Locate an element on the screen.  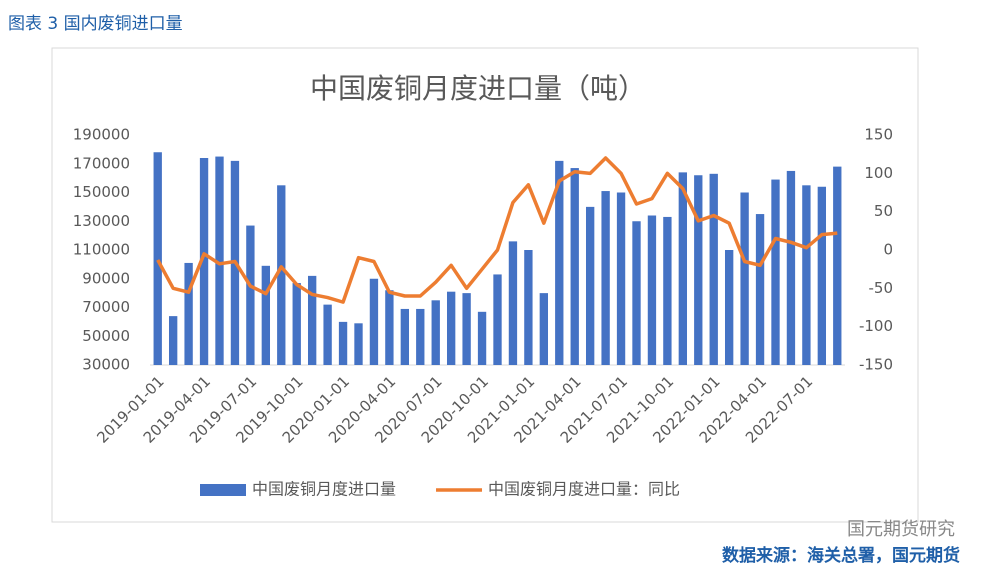
legend-label: 中国废铜月度进口量：同比 is located at coordinates (584, 489).